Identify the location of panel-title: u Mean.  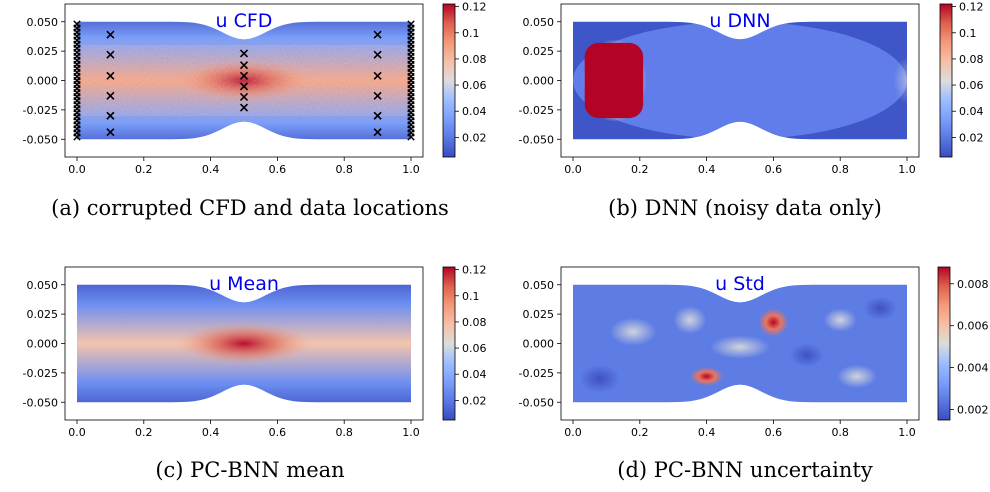
(244, 284).